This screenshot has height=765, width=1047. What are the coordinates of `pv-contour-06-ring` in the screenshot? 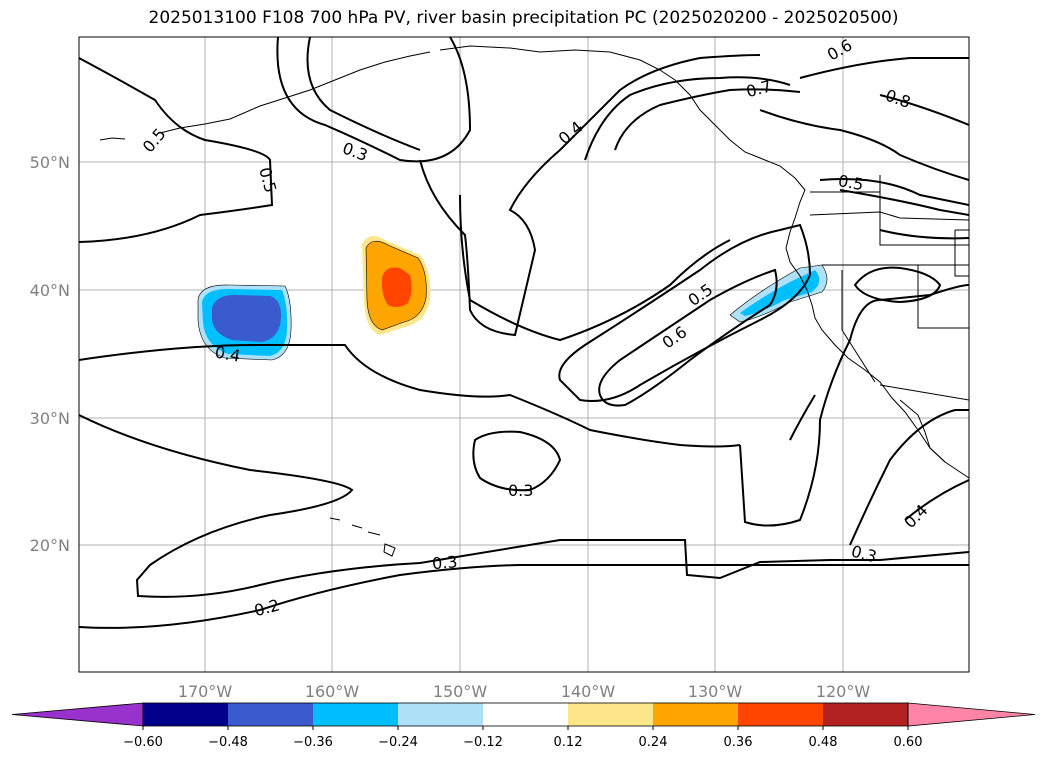 It's located at (687, 118).